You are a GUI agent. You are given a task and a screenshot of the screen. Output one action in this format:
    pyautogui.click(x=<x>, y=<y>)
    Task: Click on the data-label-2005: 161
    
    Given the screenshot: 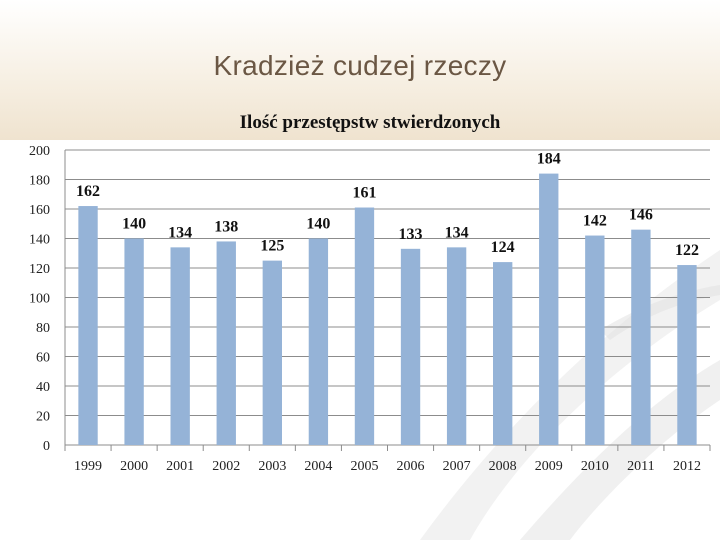 What is the action you would take?
    pyautogui.click(x=364, y=193)
    